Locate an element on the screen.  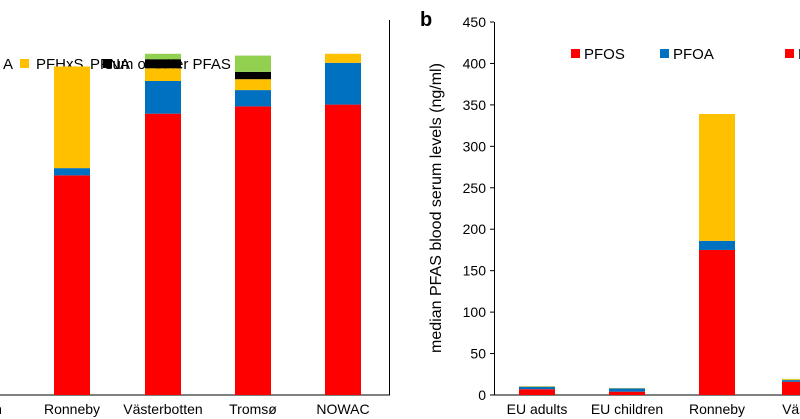
panel-a-bar-troms-pfhxs is located at coordinates (253, 85).